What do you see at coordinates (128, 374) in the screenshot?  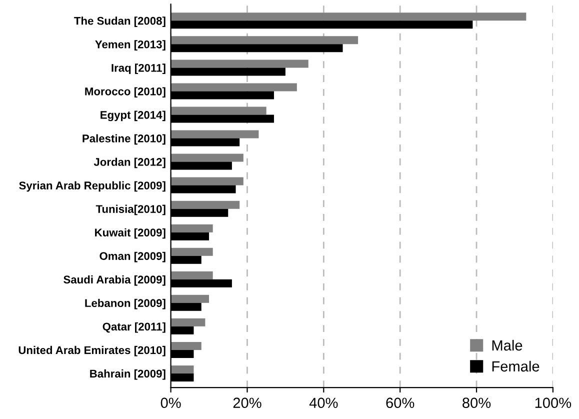 I see `y-tick-label: Bahrain [2009]` at bounding box center [128, 374].